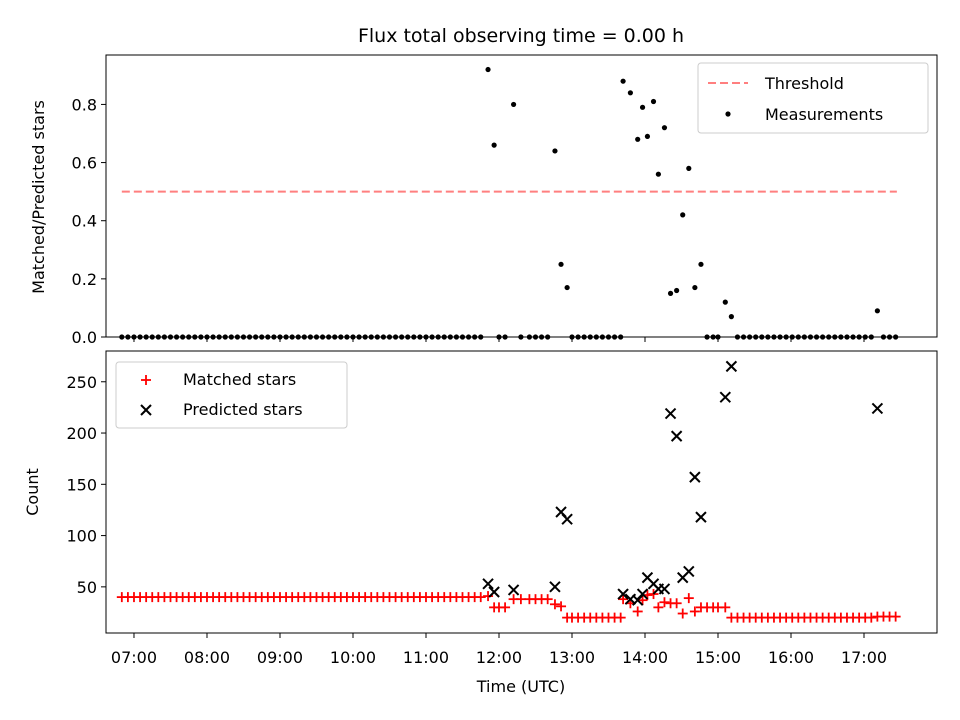 This screenshot has height=720, width=960. What do you see at coordinates (81, 484) in the screenshot?
I see `bottom-y-tick-label: 150` at bounding box center [81, 484].